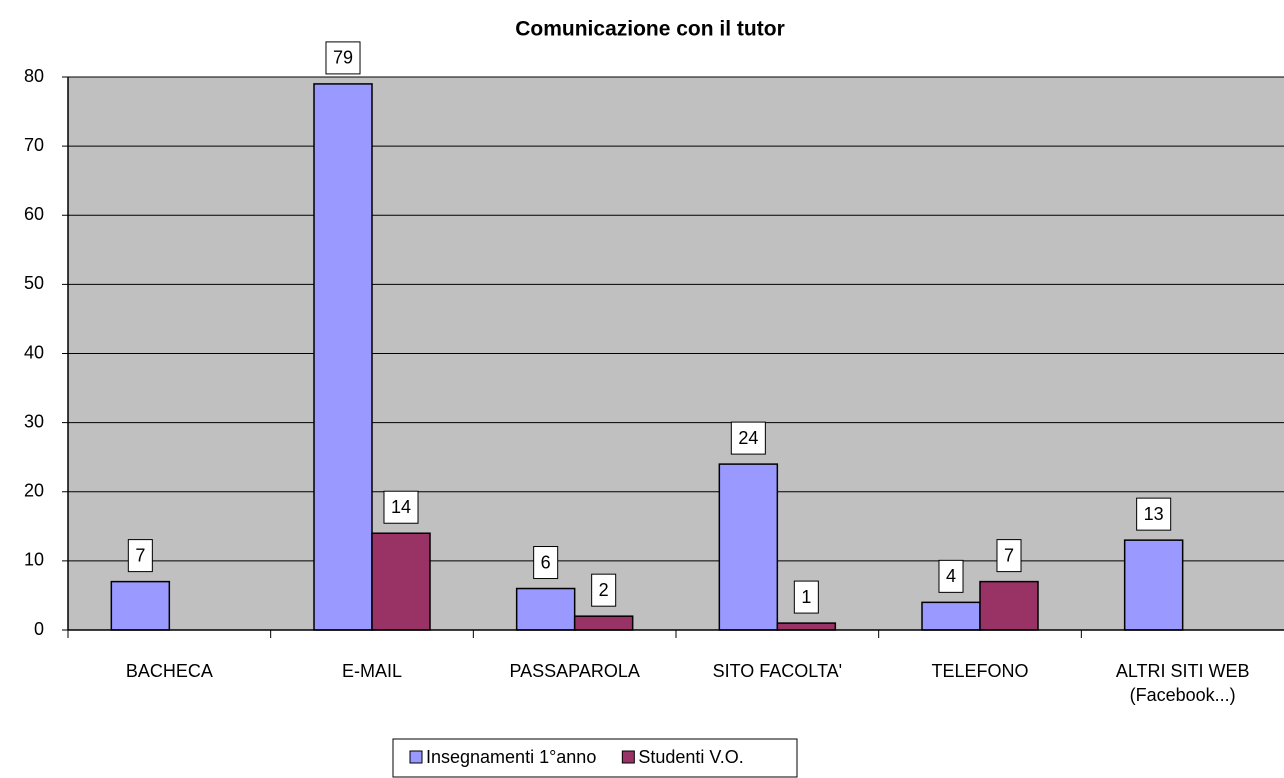  I want to click on y-tick-label: 30, so click(34, 421).